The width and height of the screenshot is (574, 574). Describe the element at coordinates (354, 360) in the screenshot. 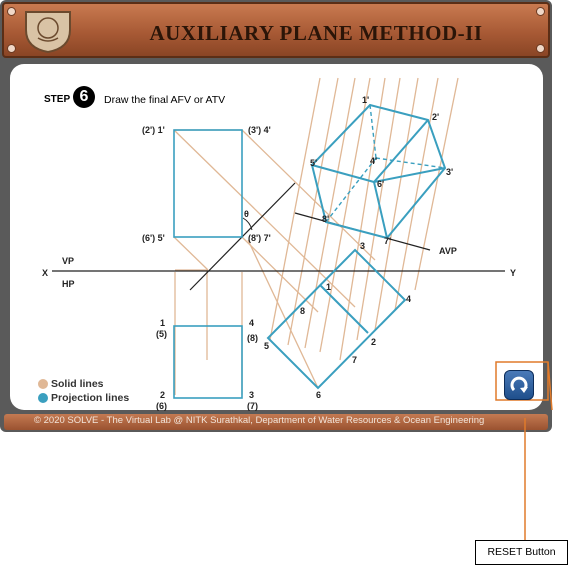

I see `label-aux-tv-7: 7` at that location.